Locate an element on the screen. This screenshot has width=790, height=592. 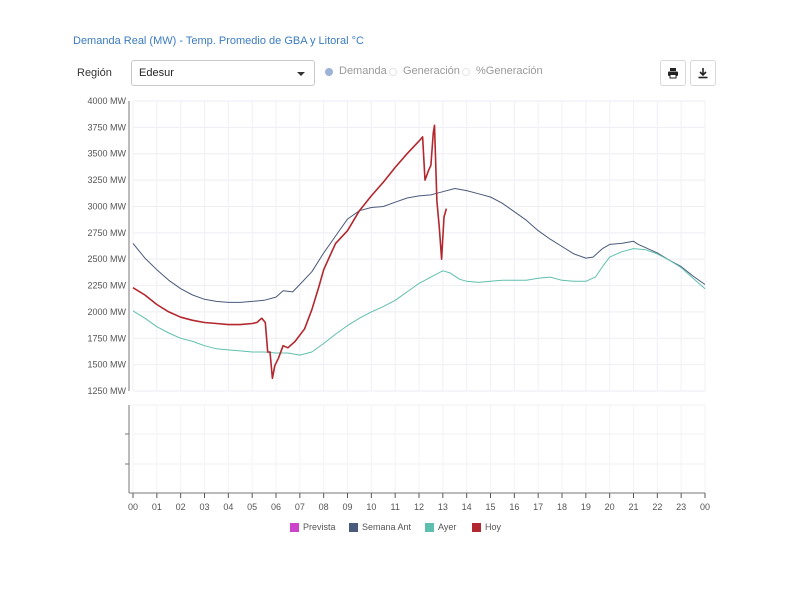
x-tick-label: 16 is located at coordinates (514, 507).